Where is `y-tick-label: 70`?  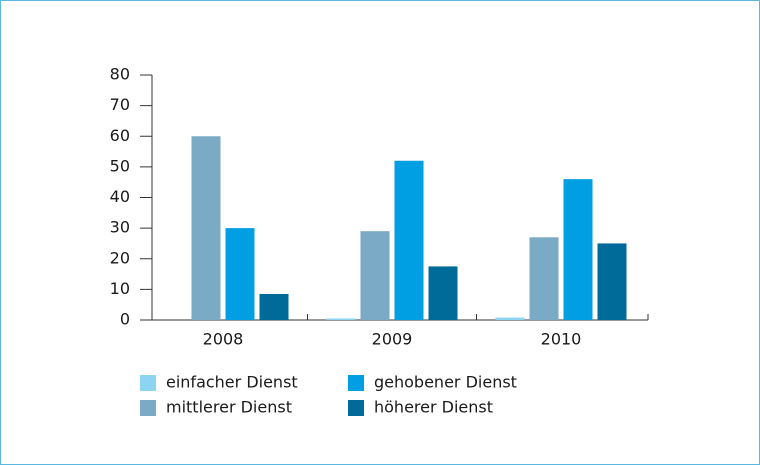 y-tick-label: 70 is located at coordinates (120, 104).